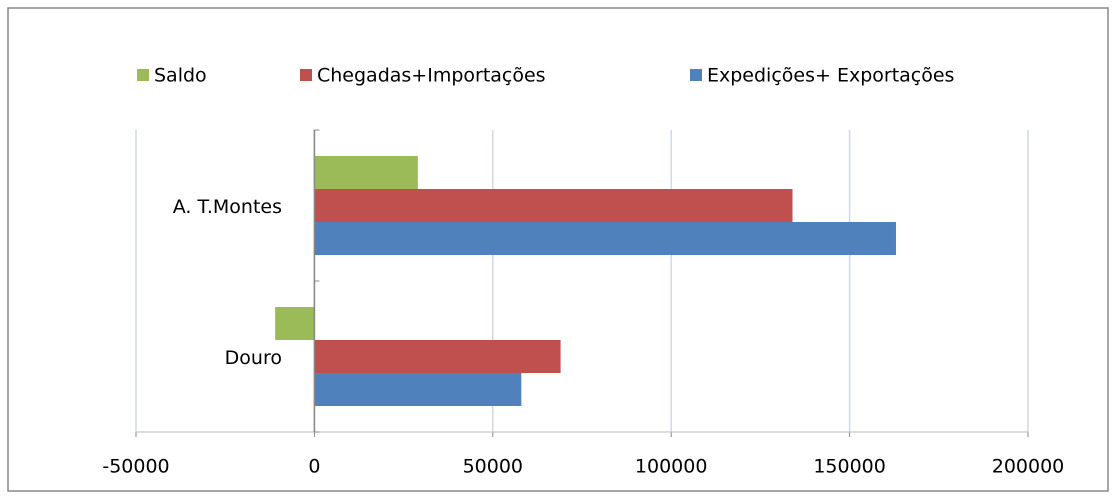  I want to click on legend-label: Expedições+ Exportações, so click(830, 76).